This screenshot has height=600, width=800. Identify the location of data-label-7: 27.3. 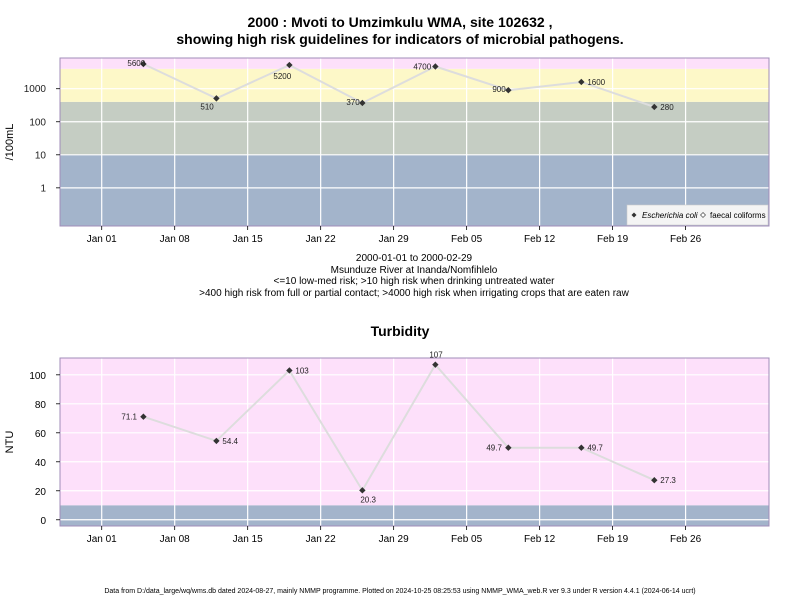
(668, 480).